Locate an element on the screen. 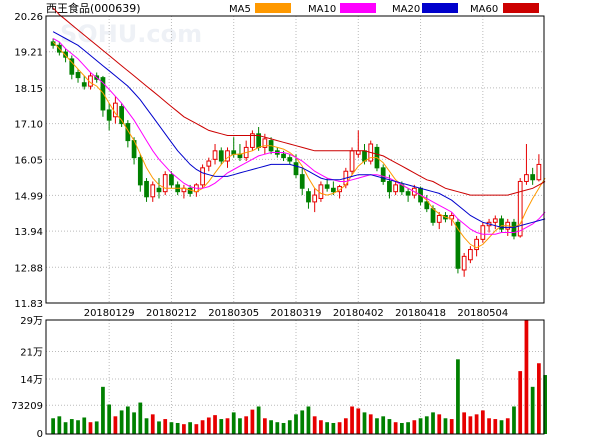 The width and height of the screenshot is (600, 444). price-y-tick-label: 19.21 is located at coordinates (28, 53).